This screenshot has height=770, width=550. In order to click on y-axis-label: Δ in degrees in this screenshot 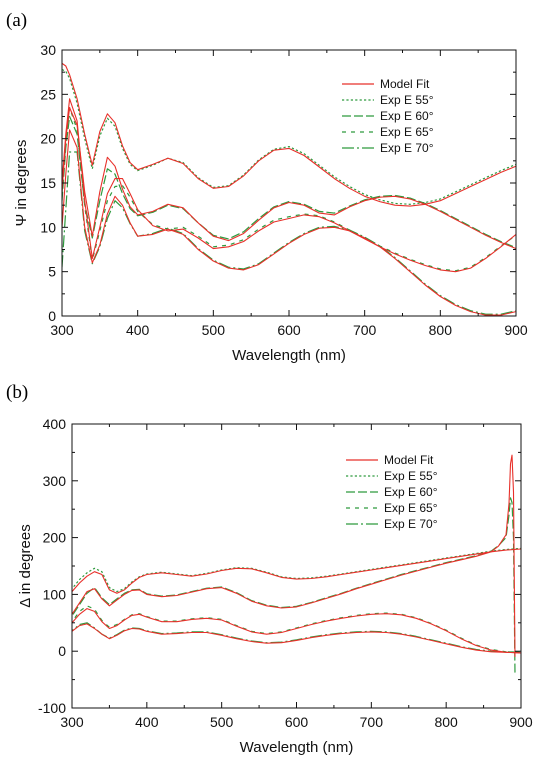, I will do `click(25, 565)`.